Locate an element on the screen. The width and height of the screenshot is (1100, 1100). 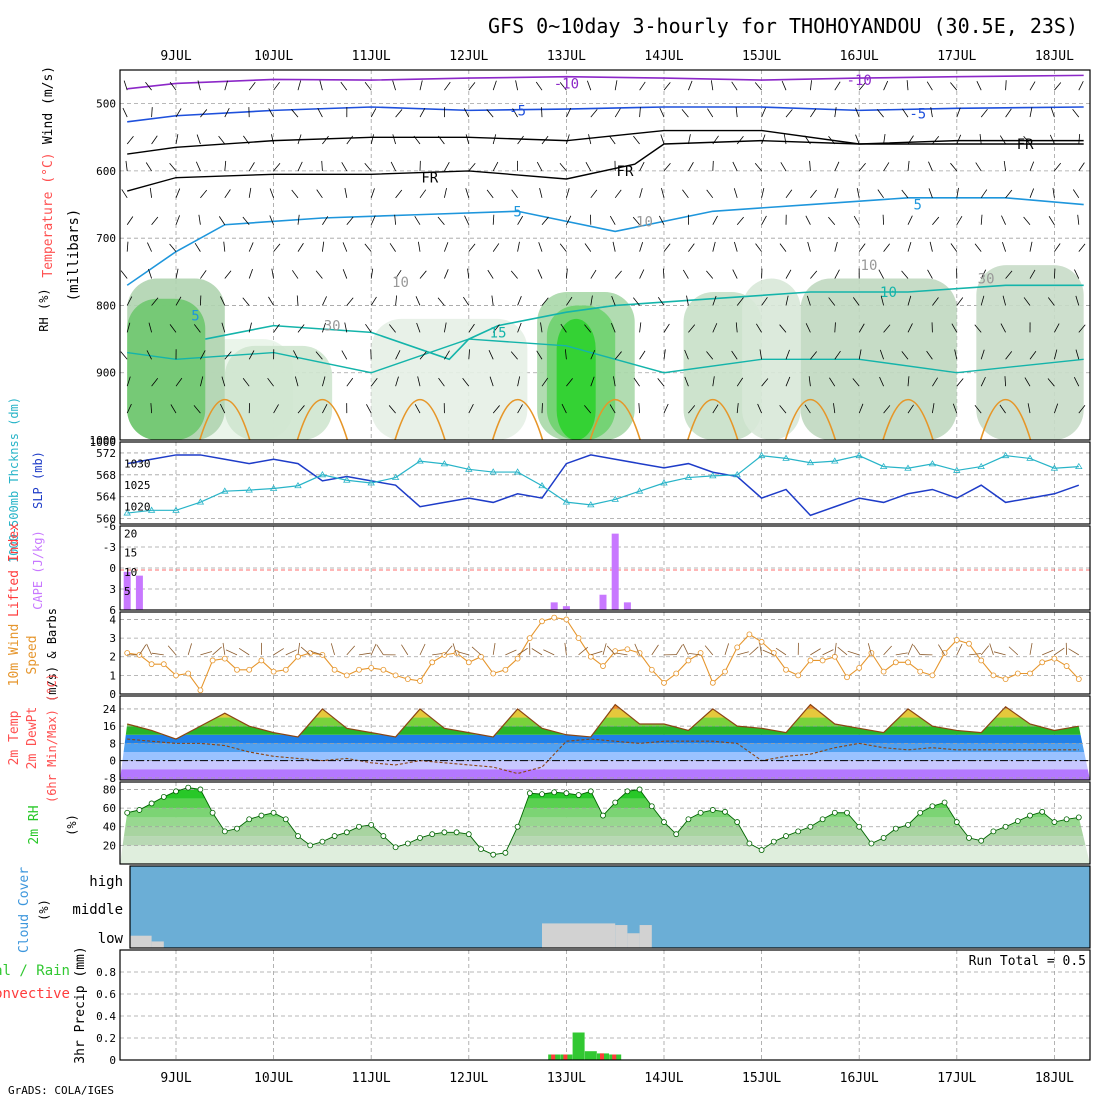
temperature-axis-label: Temperature (°C) is located at coordinates (48, 214).